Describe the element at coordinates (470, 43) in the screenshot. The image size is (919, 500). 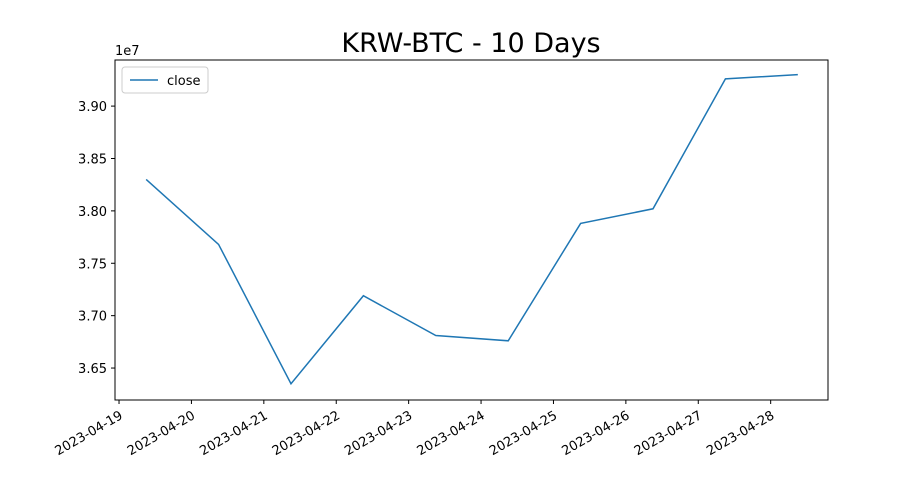
I see `chart-title: KRW-BTC - 10 Days` at that location.